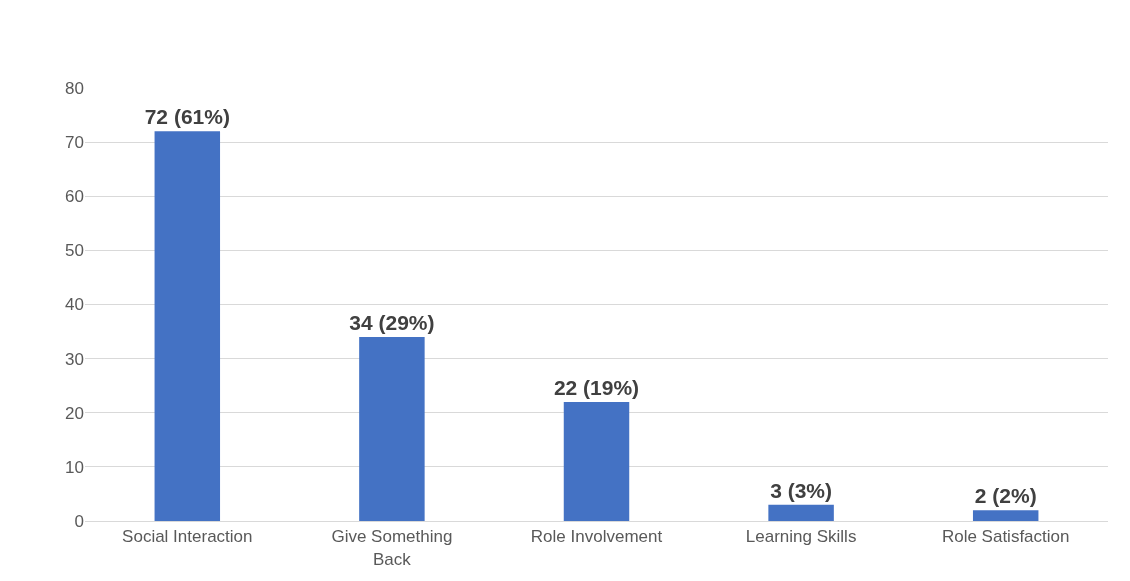 The height and width of the screenshot is (581, 1130). What do you see at coordinates (187, 117) in the screenshot?
I see `data-label: 72 (61%)` at bounding box center [187, 117].